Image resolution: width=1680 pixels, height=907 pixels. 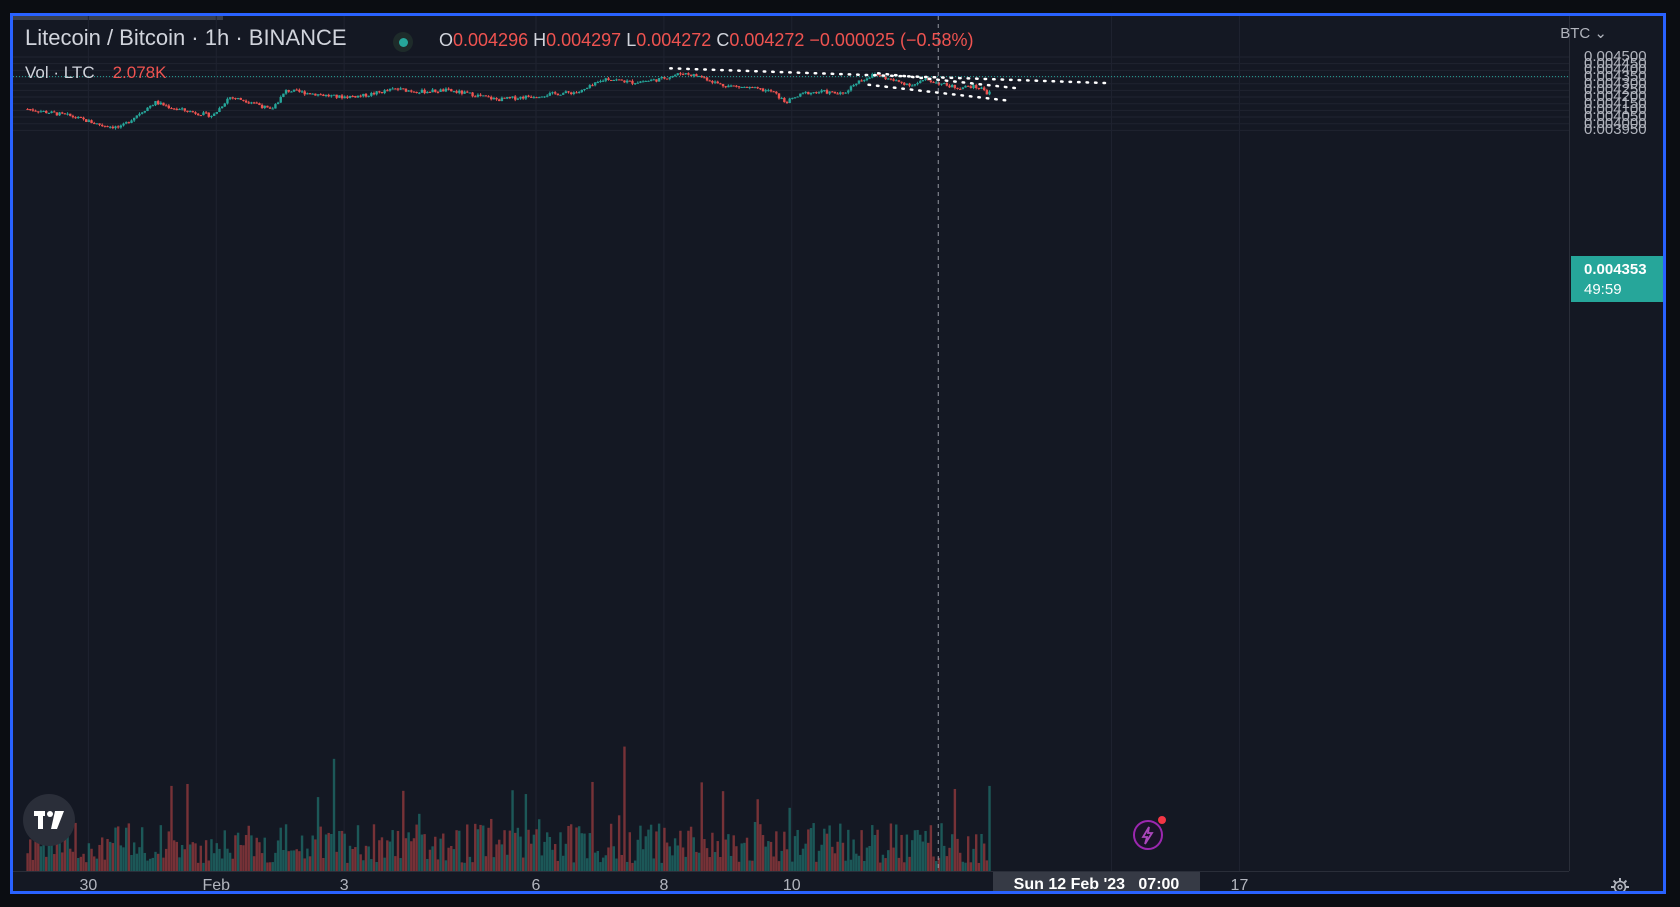 I want to click on close-value: 0.004272, so click(x=767, y=40).